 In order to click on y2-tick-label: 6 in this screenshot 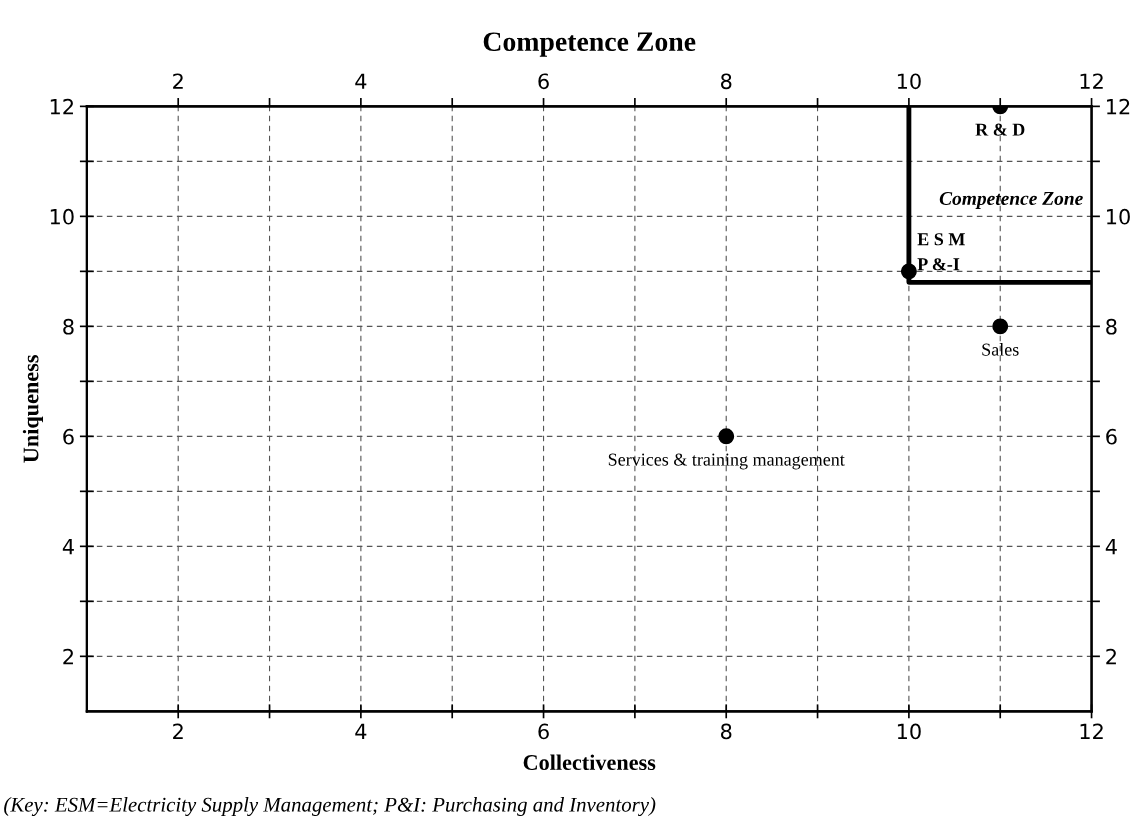, I will do `click(1111, 436)`.